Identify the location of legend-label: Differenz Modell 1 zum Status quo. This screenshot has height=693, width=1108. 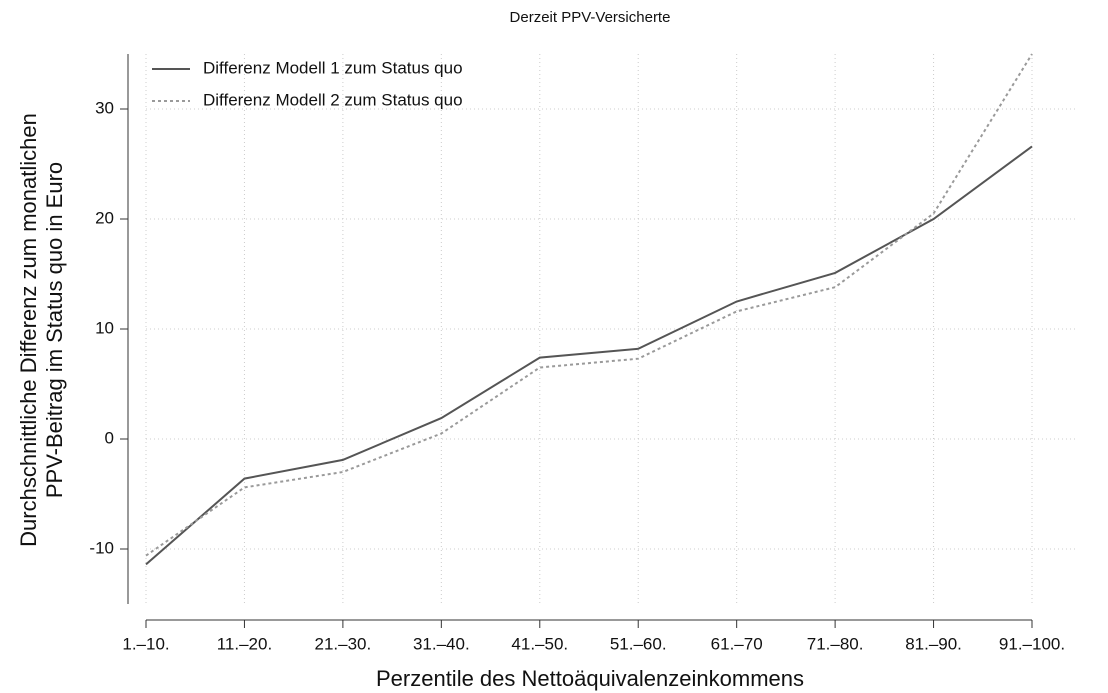
(333, 67).